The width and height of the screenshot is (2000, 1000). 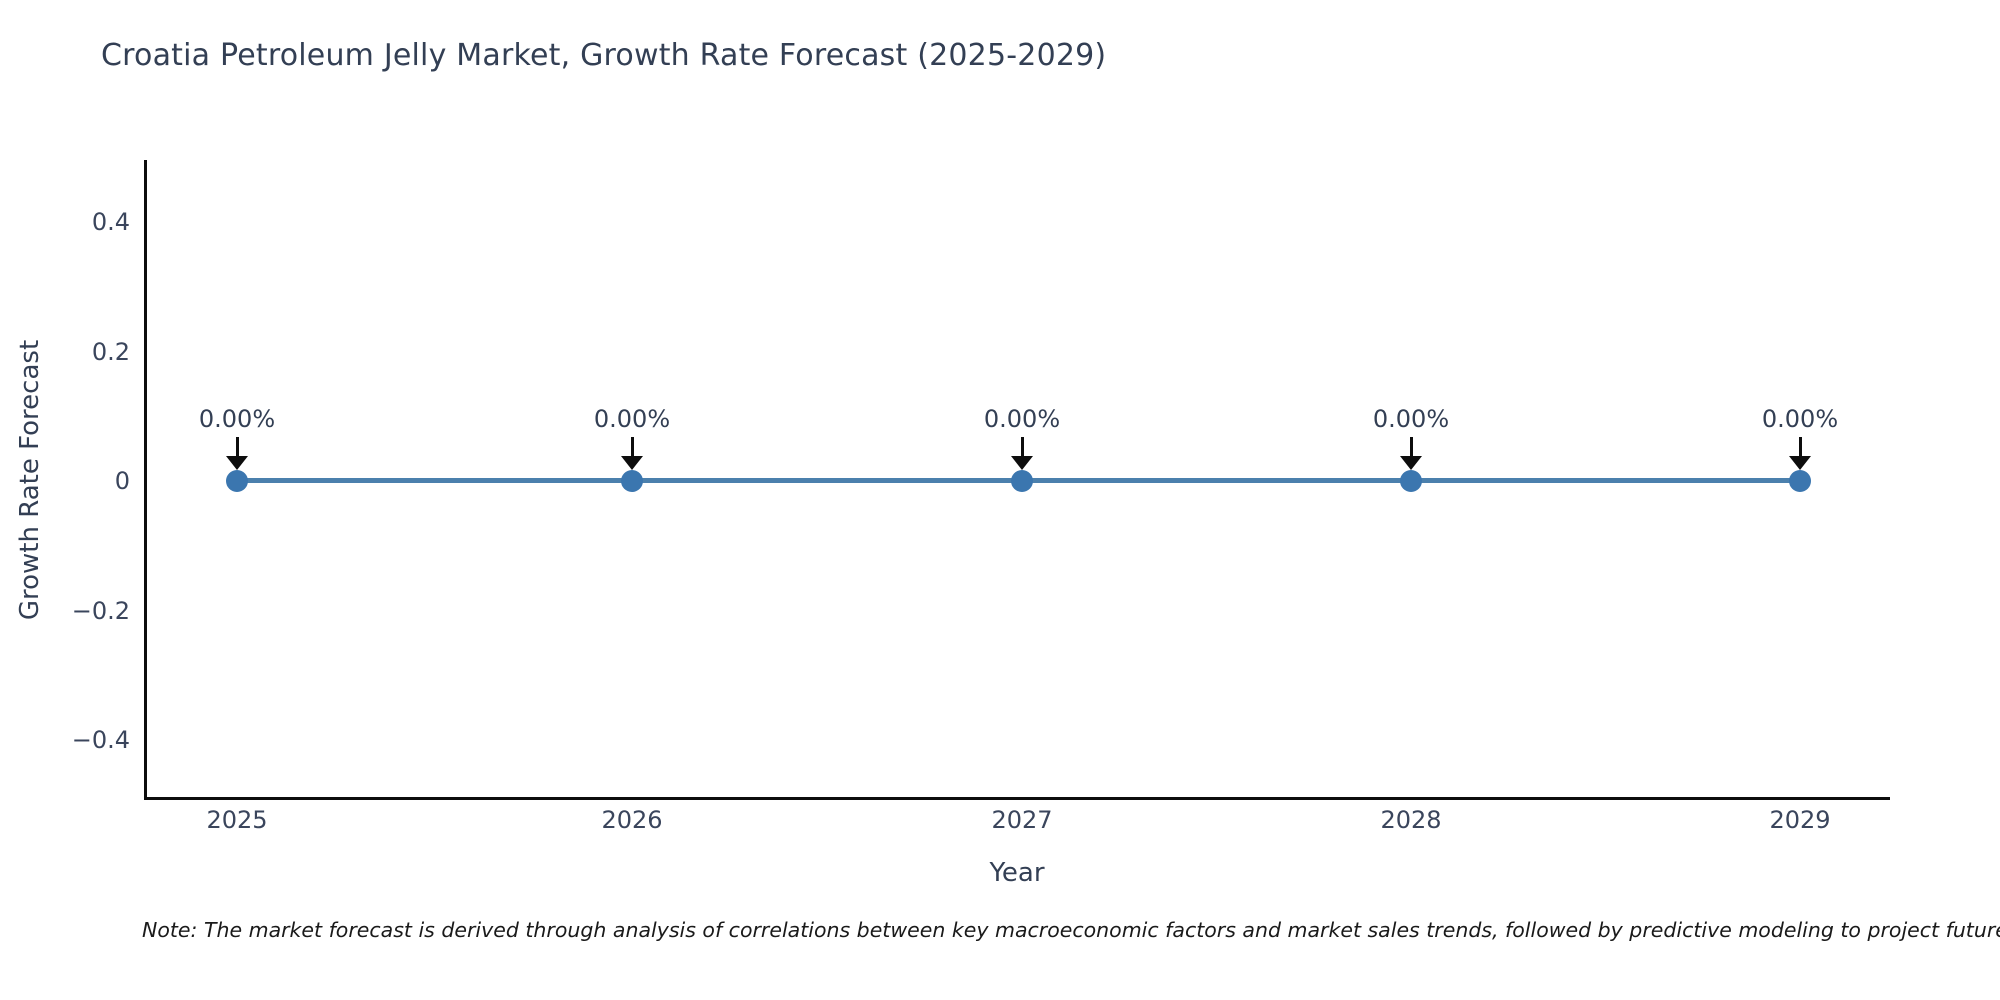 What do you see at coordinates (110, 222) in the screenshot?
I see `y-tick-label: 0.4` at bounding box center [110, 222].